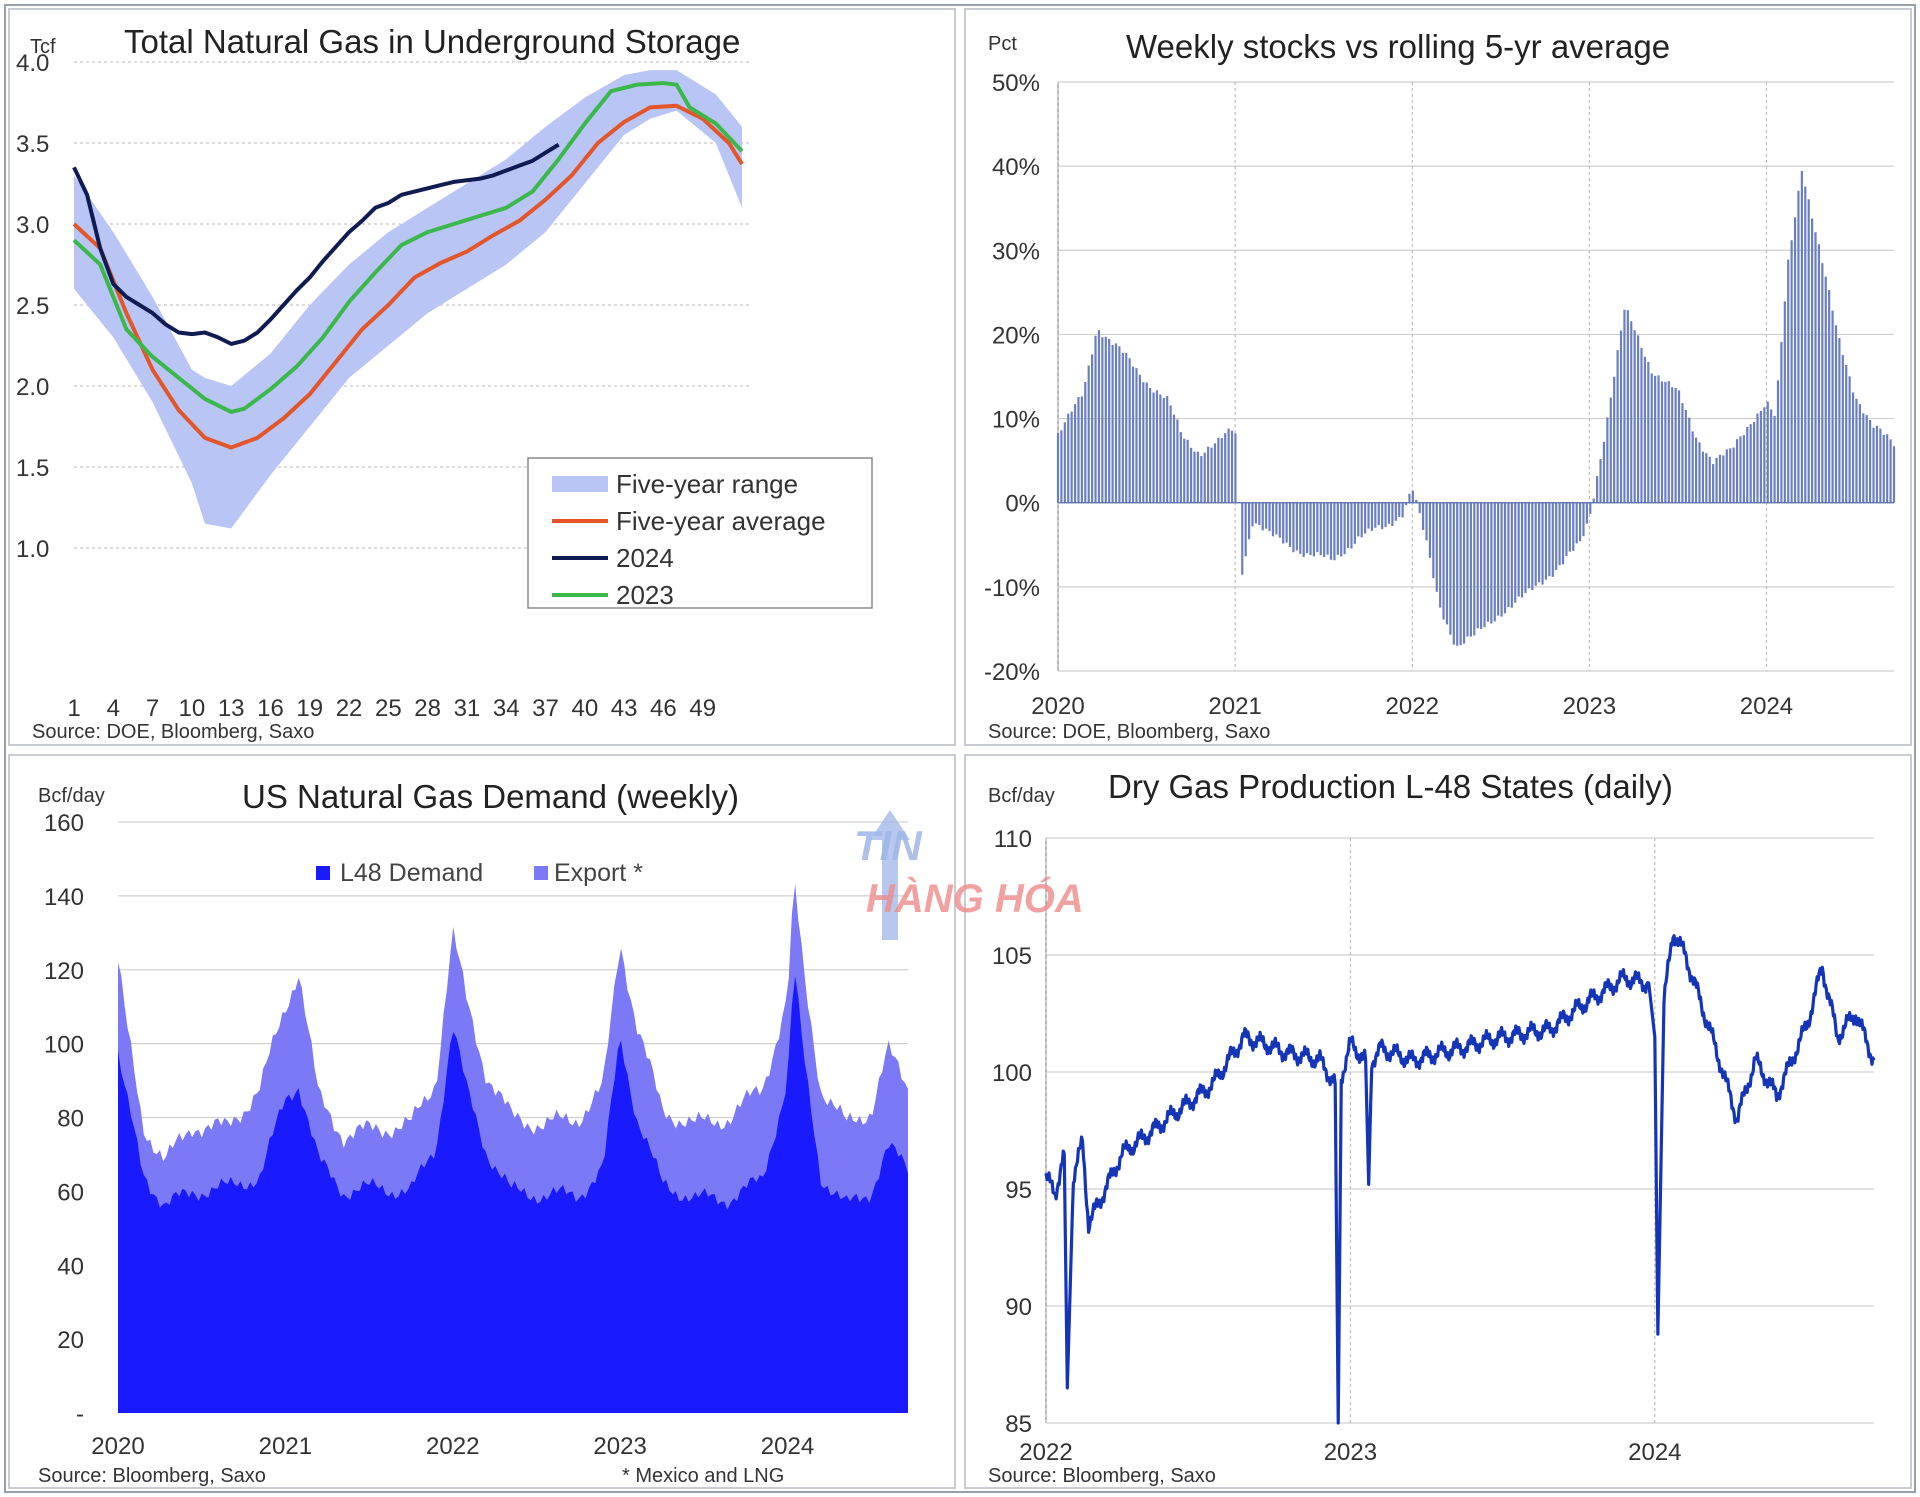 This screenshot has height=1497, width=1920. I want to click on production-x-tick: 2022, so click(1045, 1452).